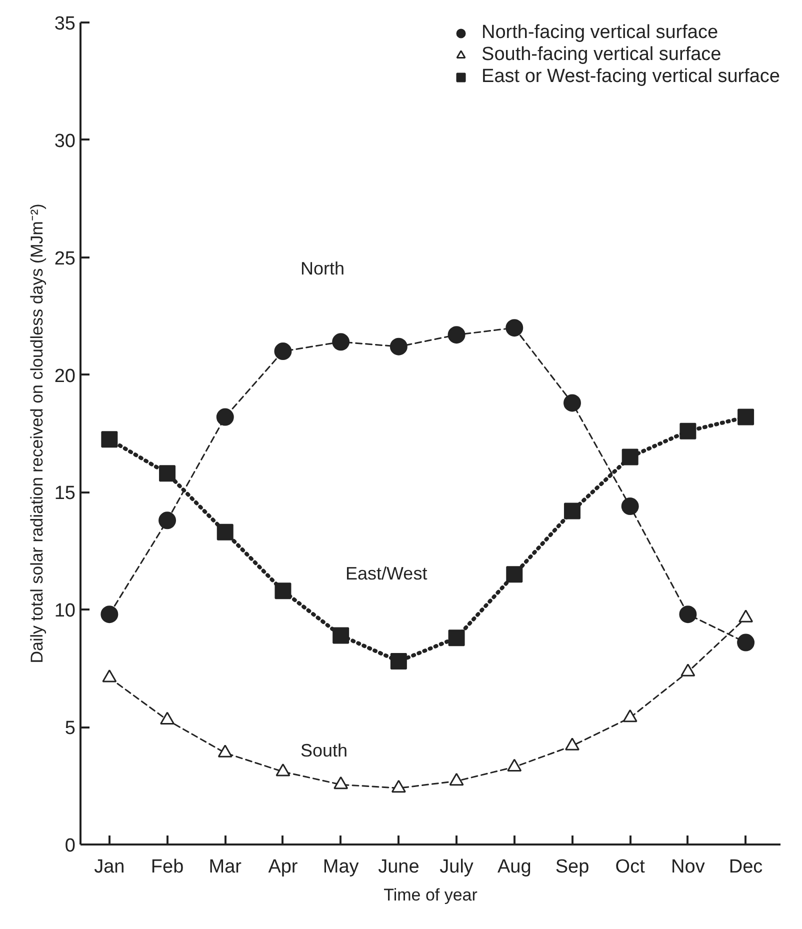  Describe the element at coordinates (322, 268) in the screenshot. I see `annotation: North` at that location.